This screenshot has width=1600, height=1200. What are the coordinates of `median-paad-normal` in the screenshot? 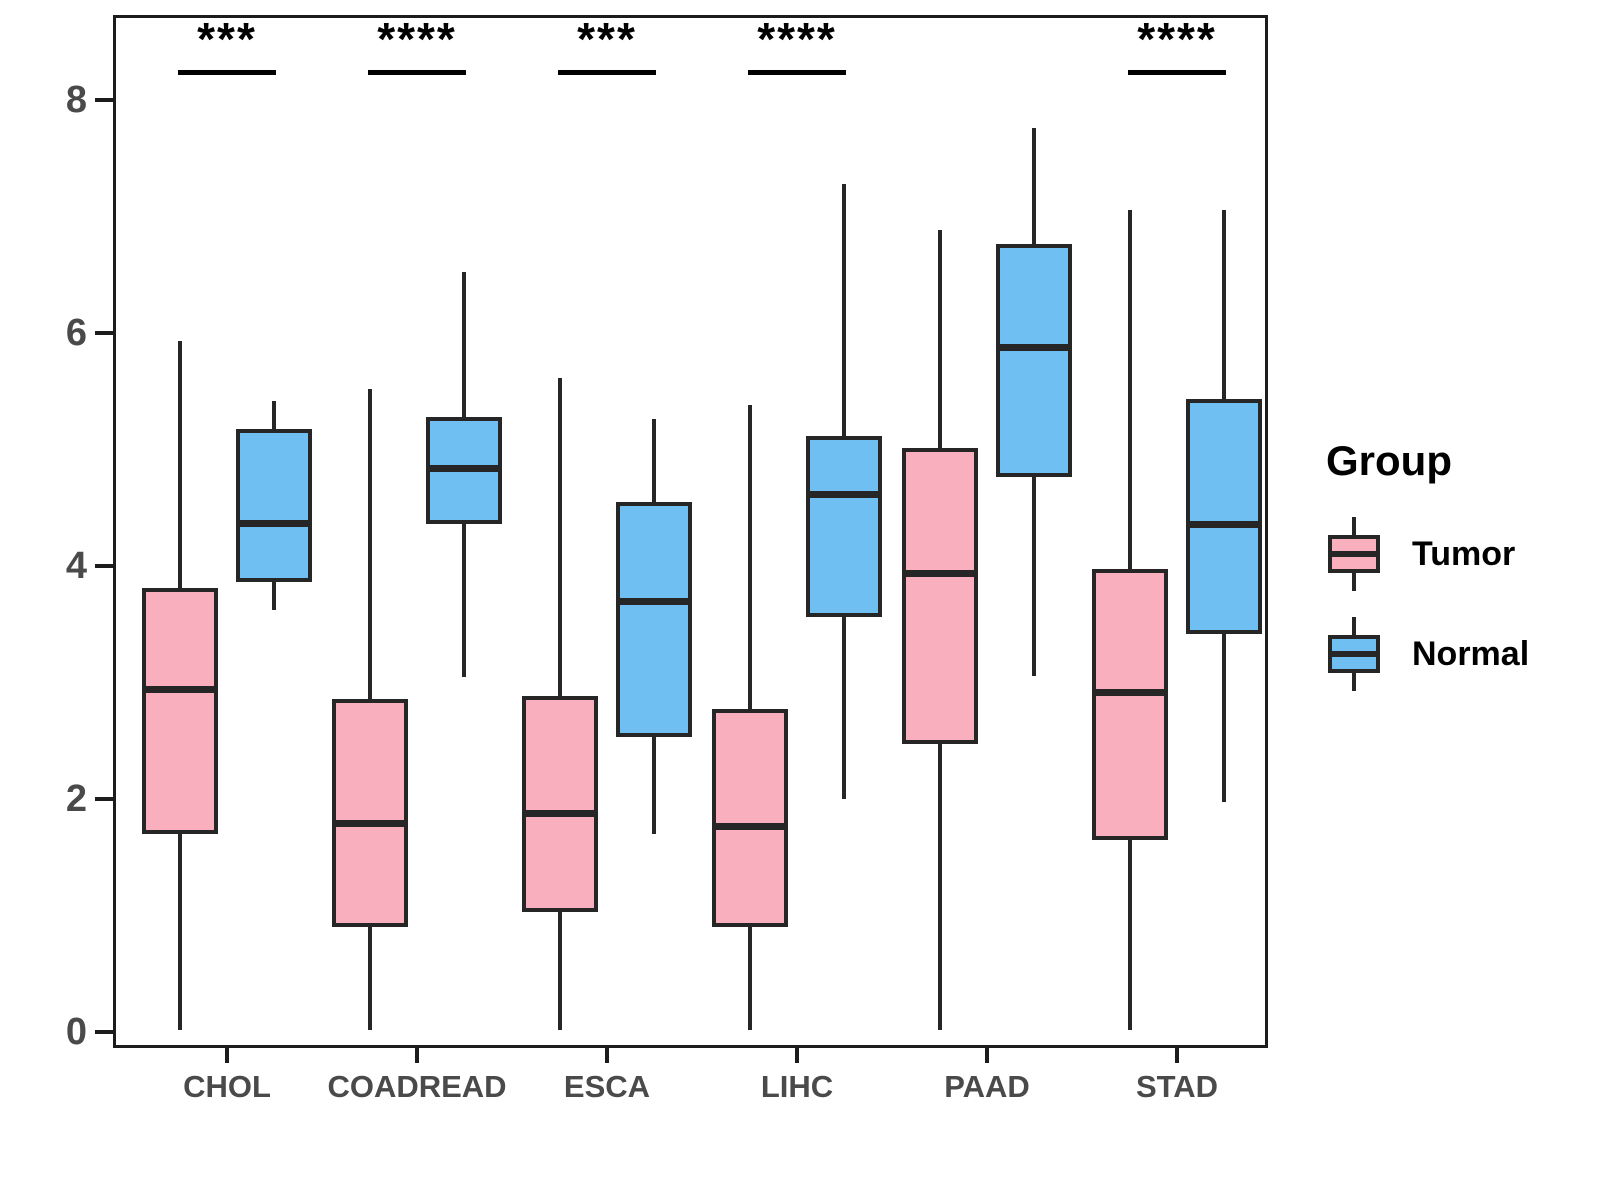 It's located at (1034, 347).